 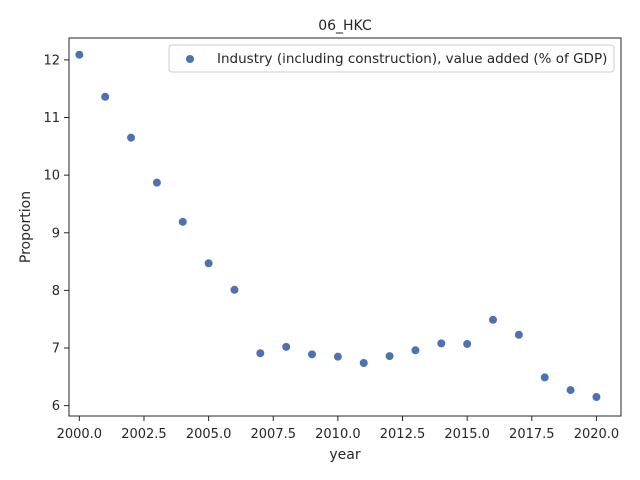 What do you see at coordinates (532, 434) in the screenshot?
I see `x-tick-label: 2017.5` at bounding box center [532, 434].